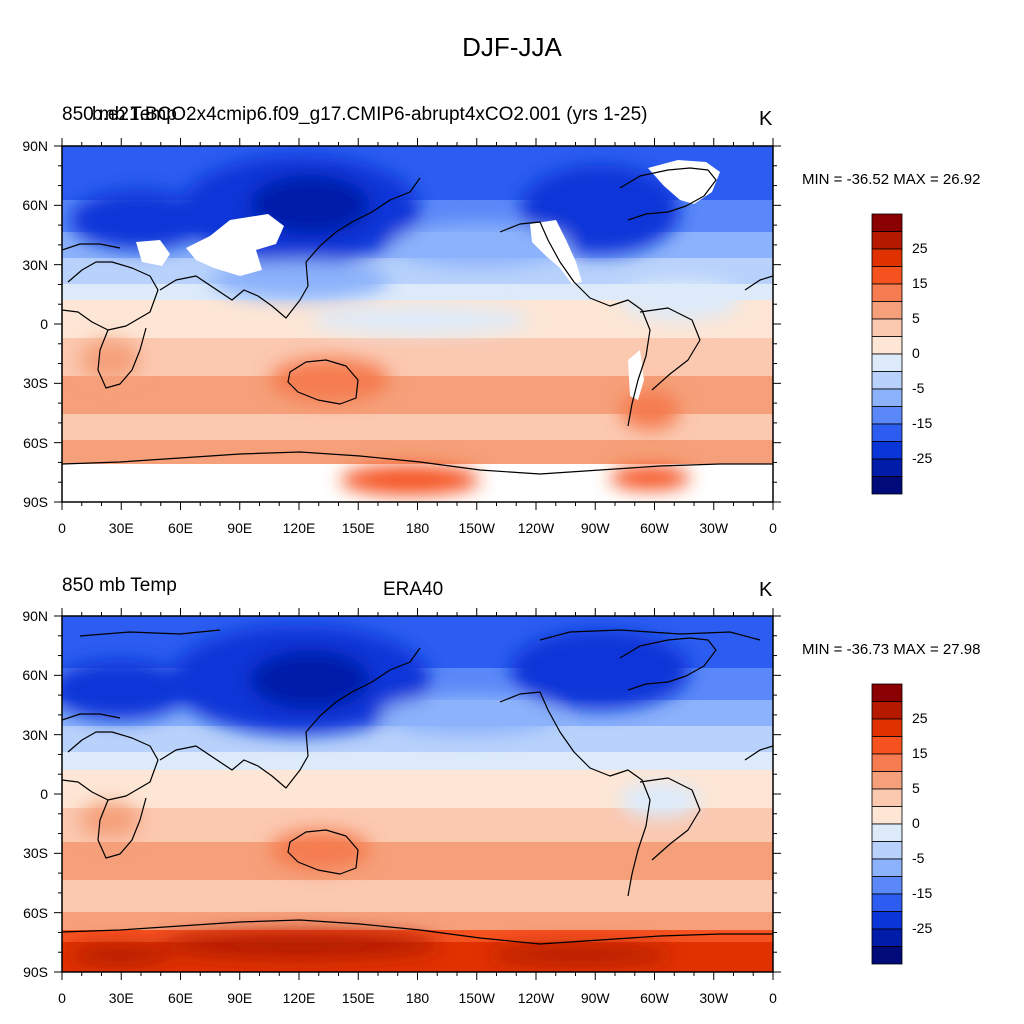  What do you see at coordinates (413, 589) in the screenshot?
I see `panel2-case-title: ERA40` at bounding box center [413, 589].